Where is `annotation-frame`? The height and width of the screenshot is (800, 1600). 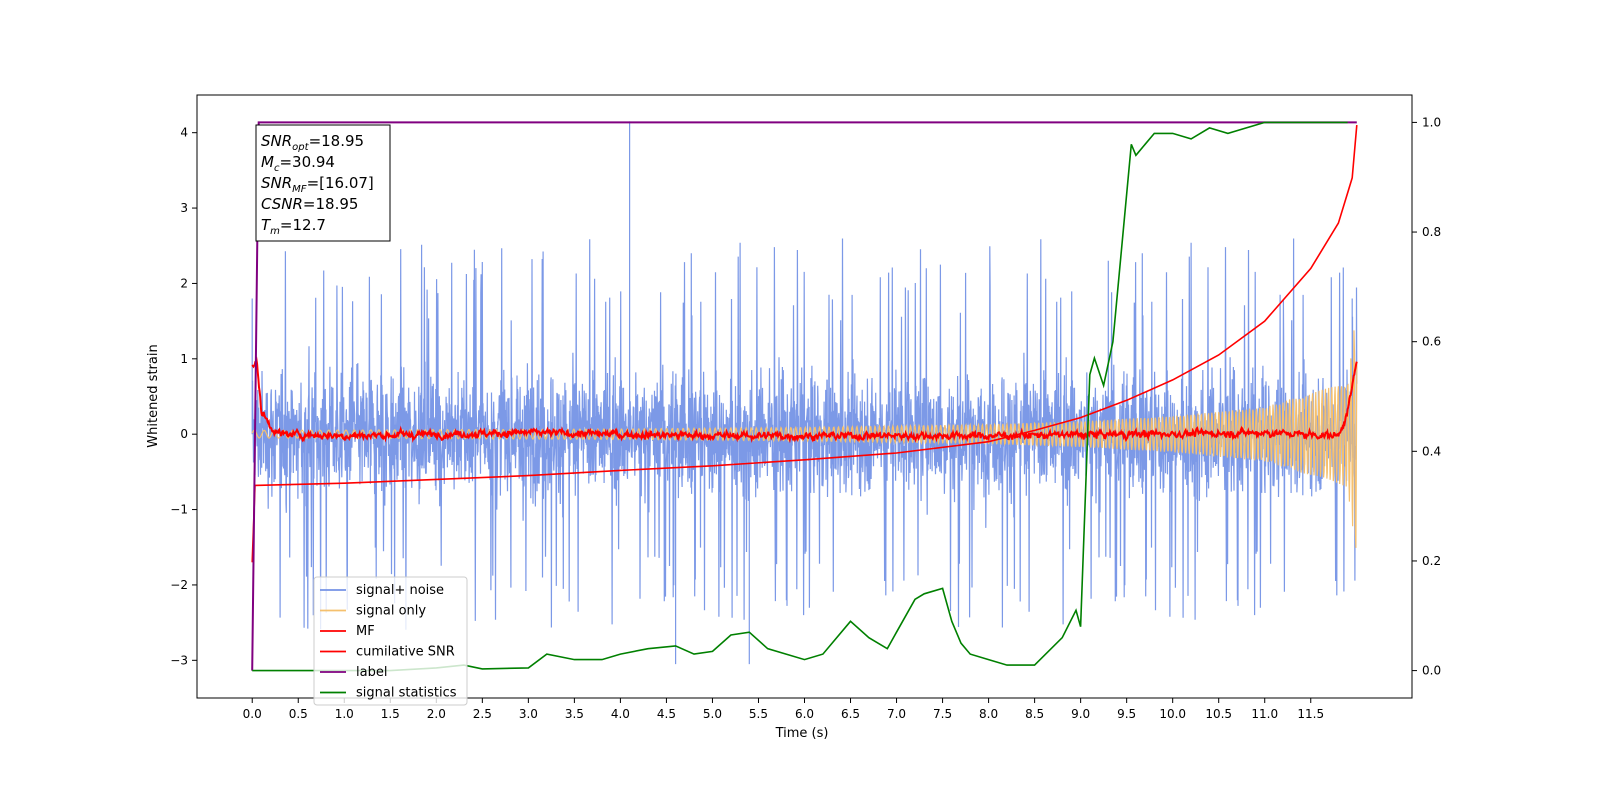 annotation-frame is located at coordinates (323, 183).